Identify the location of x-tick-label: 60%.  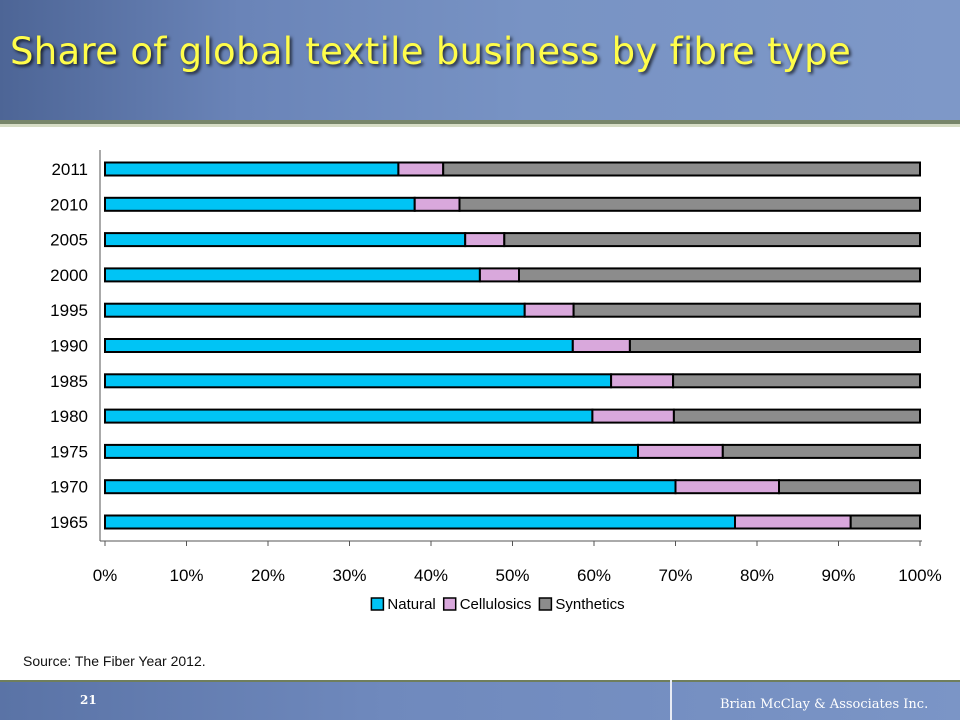
(594, 575).